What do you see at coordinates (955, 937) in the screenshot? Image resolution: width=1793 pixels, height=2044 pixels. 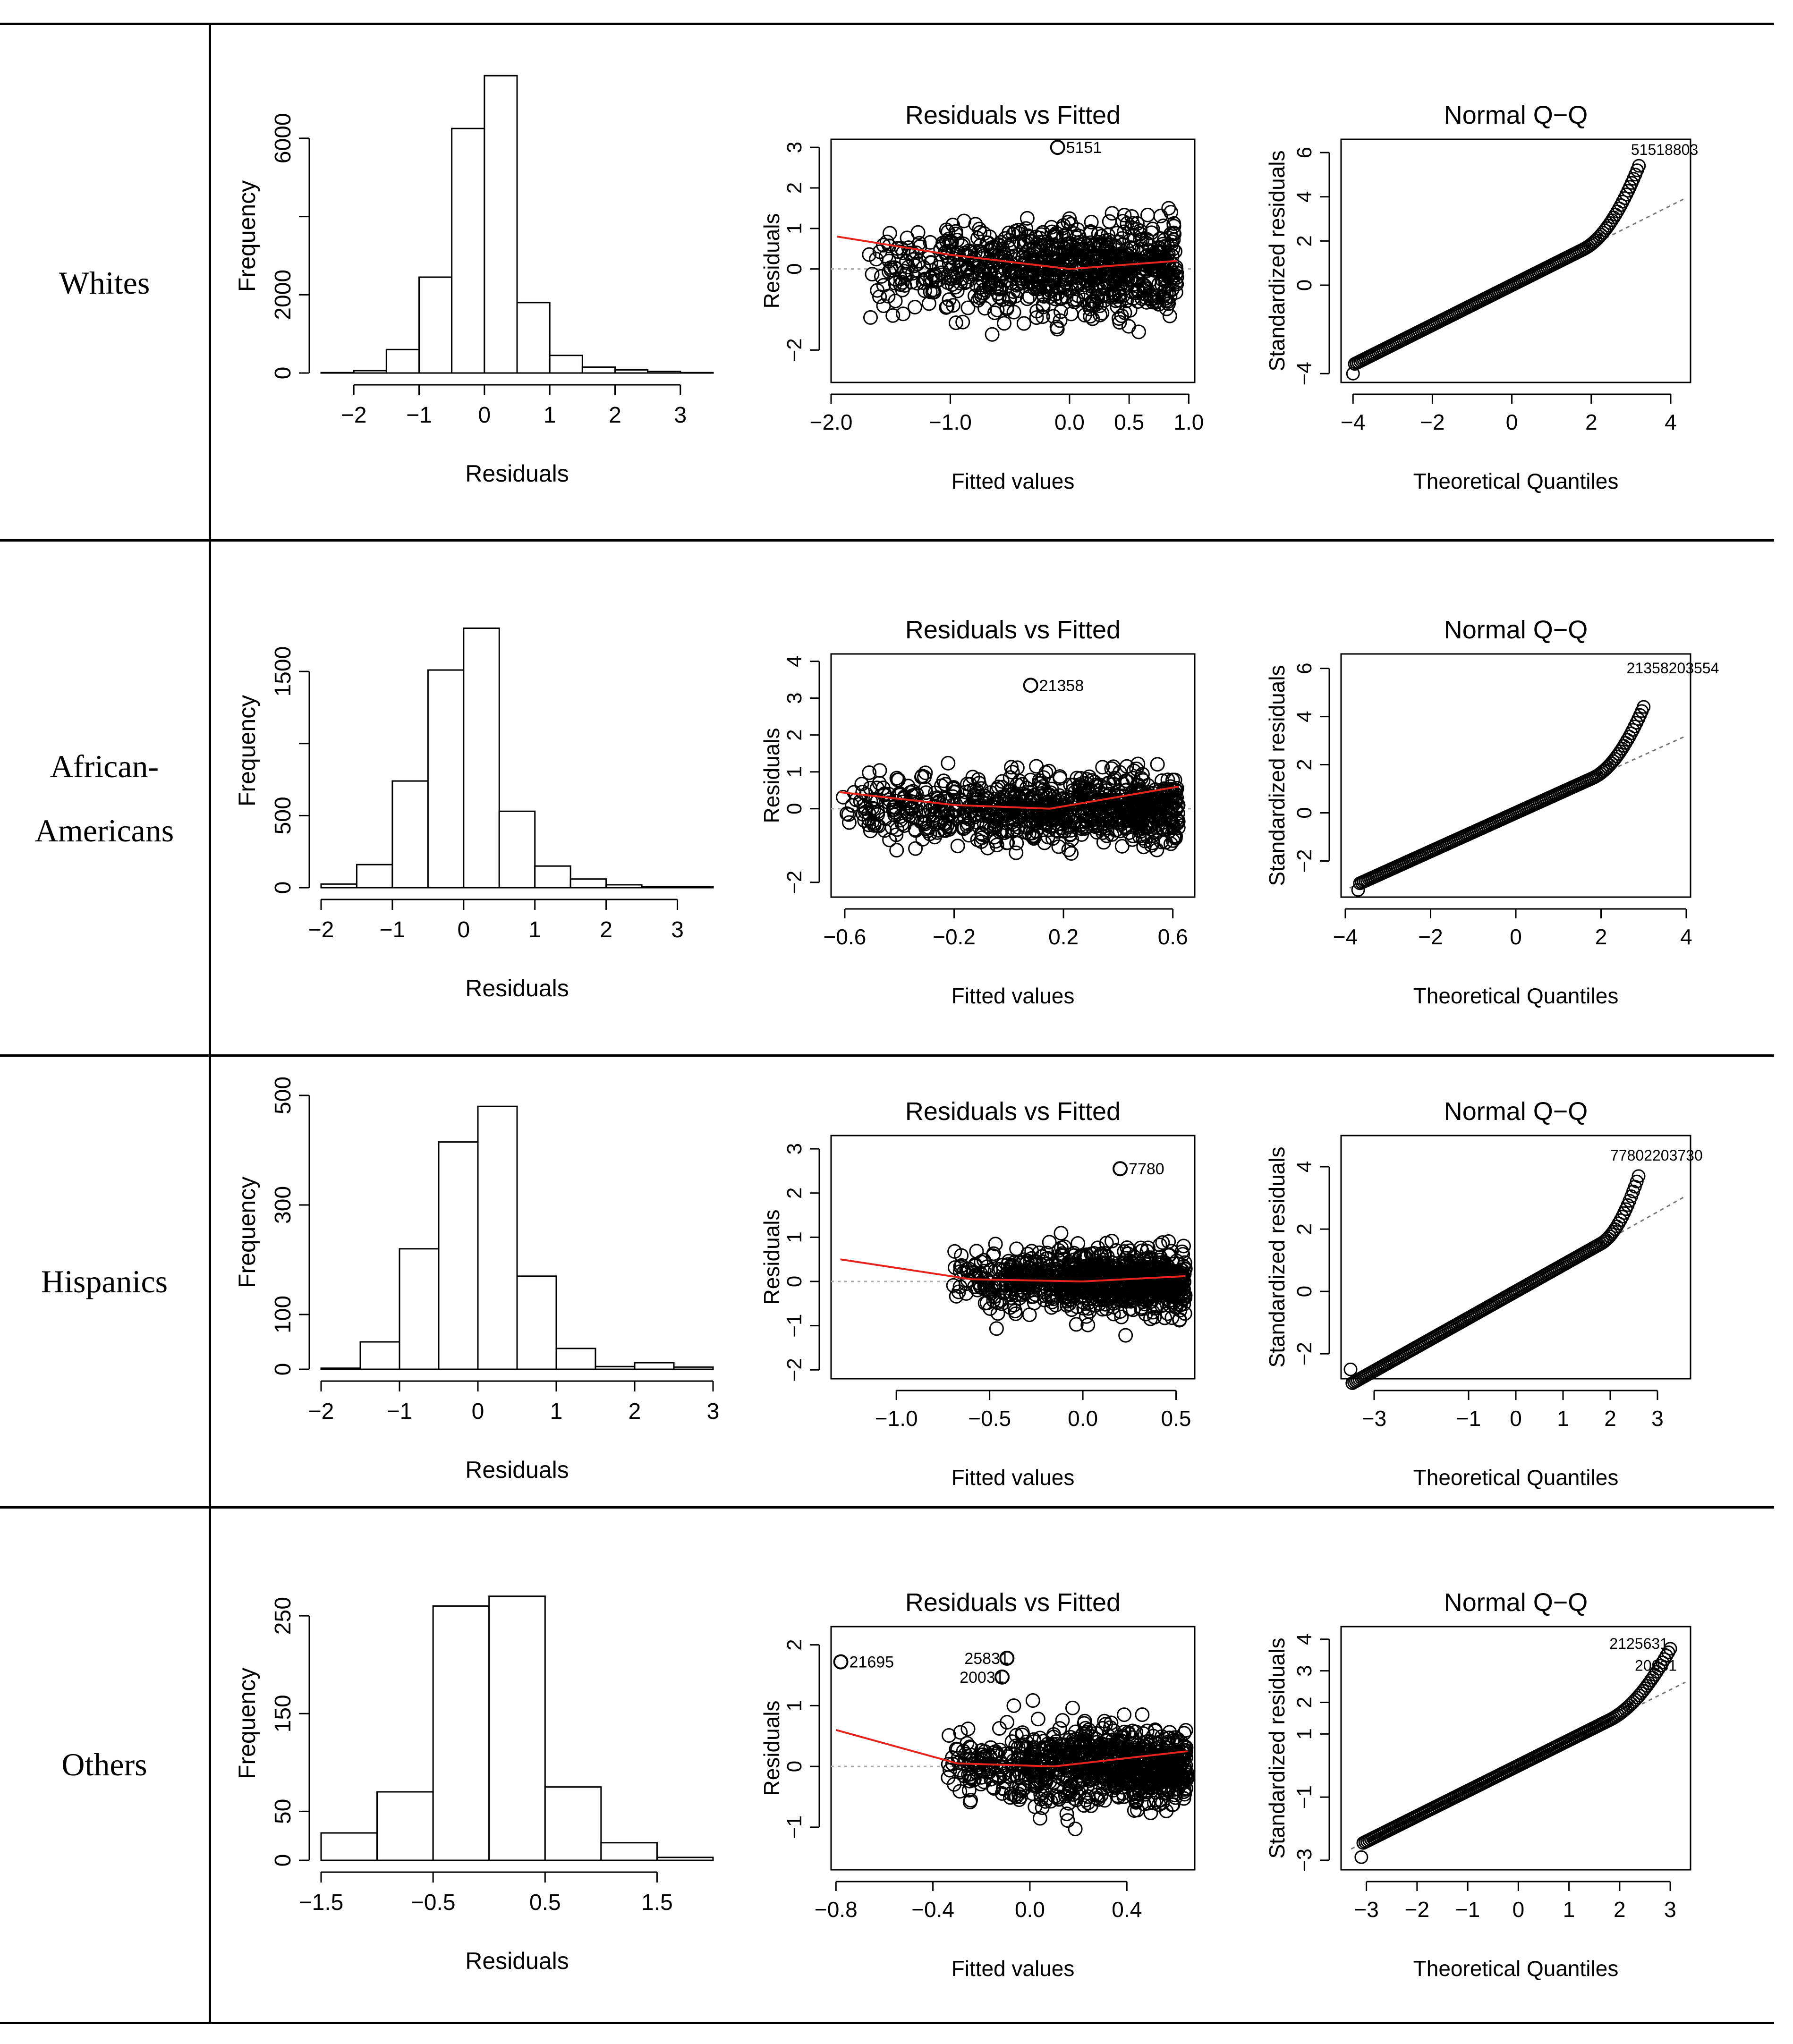 I see `x-tick-label: −0.2` at bounding box center [955, 937].